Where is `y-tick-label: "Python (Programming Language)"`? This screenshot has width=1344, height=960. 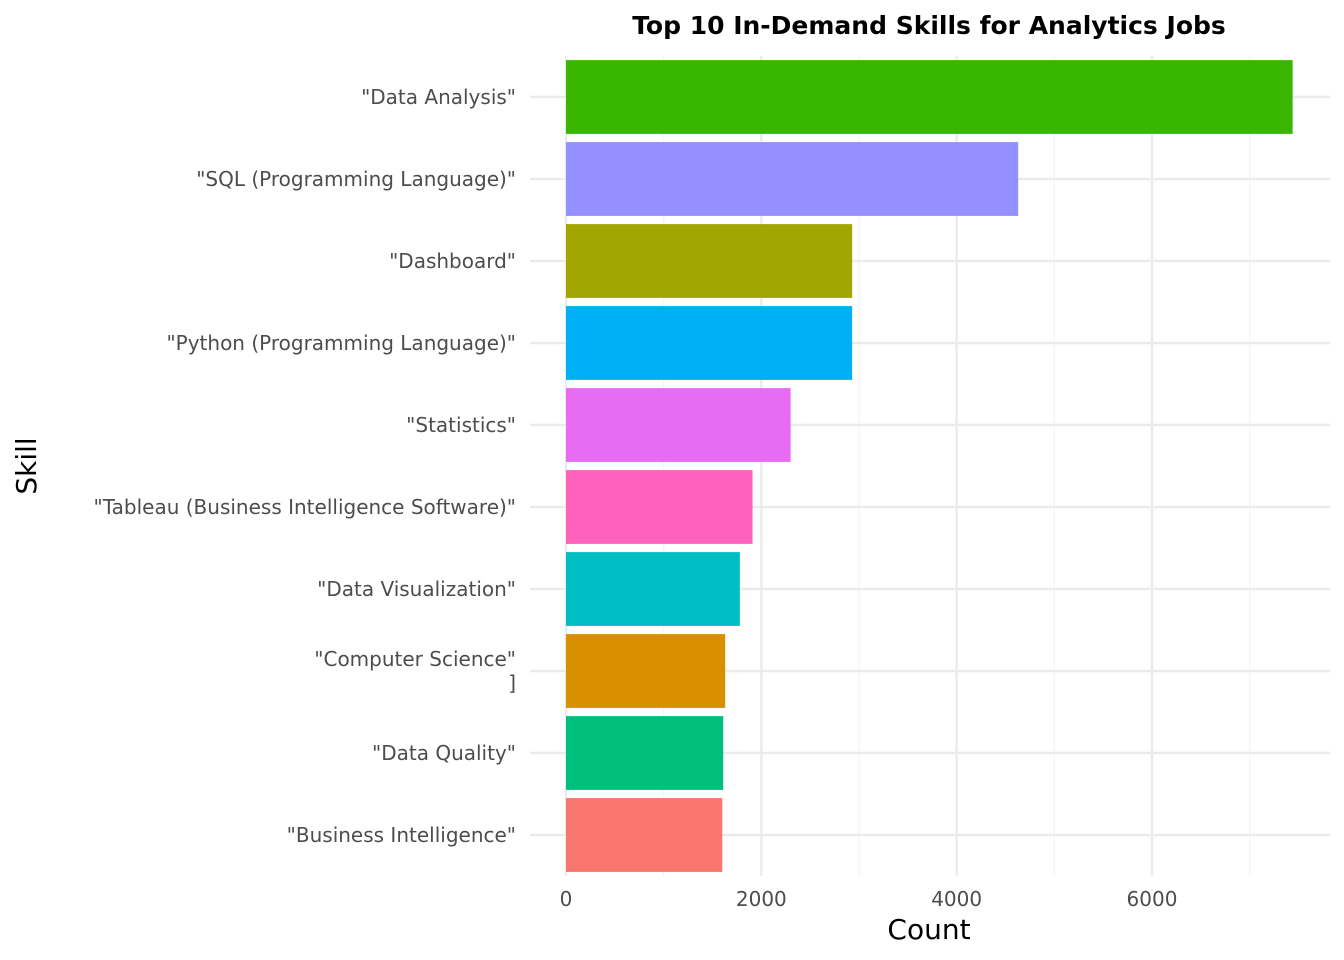 y-tick-label: "Python (Programming Language)" is located at coordinates (341, 343).